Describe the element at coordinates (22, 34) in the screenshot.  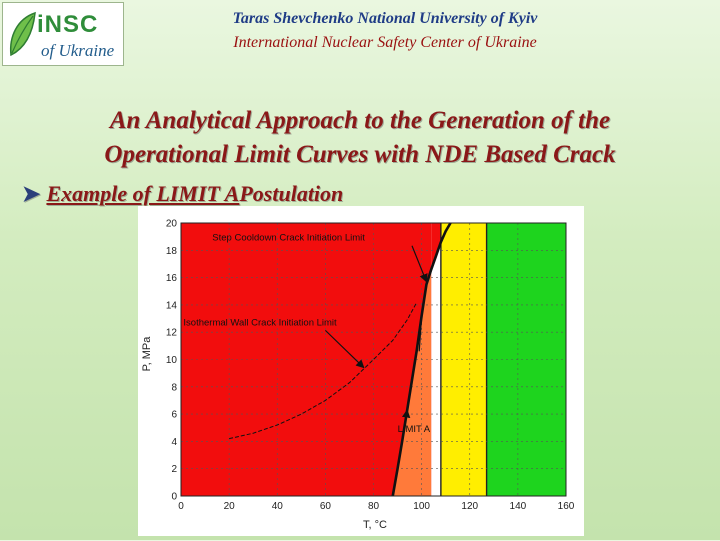
I see `leaf-icon` at that location.